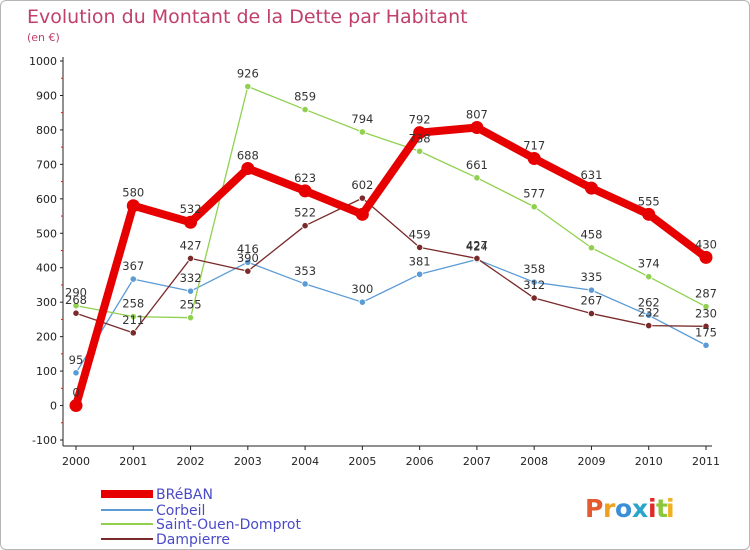 The height and width of the screenshot is (550, 750). What do you see at coordinates (305, 271) in the screenshot?
I see `data-label: 353` at bounding box center [305, 271].